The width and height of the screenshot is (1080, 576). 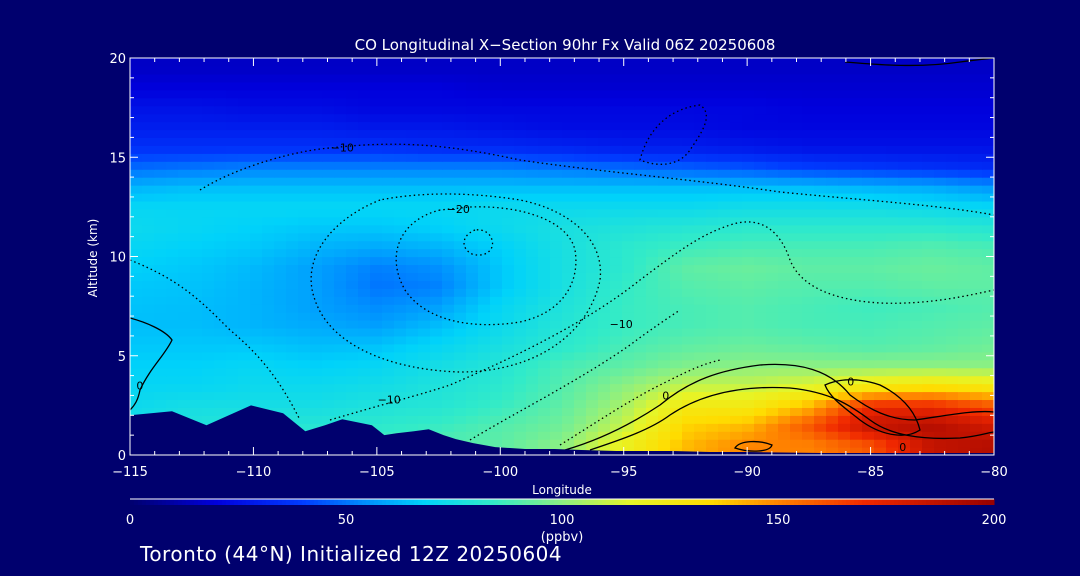 I want to click on contour-line-zero-loop, so click(x=872, y=407).